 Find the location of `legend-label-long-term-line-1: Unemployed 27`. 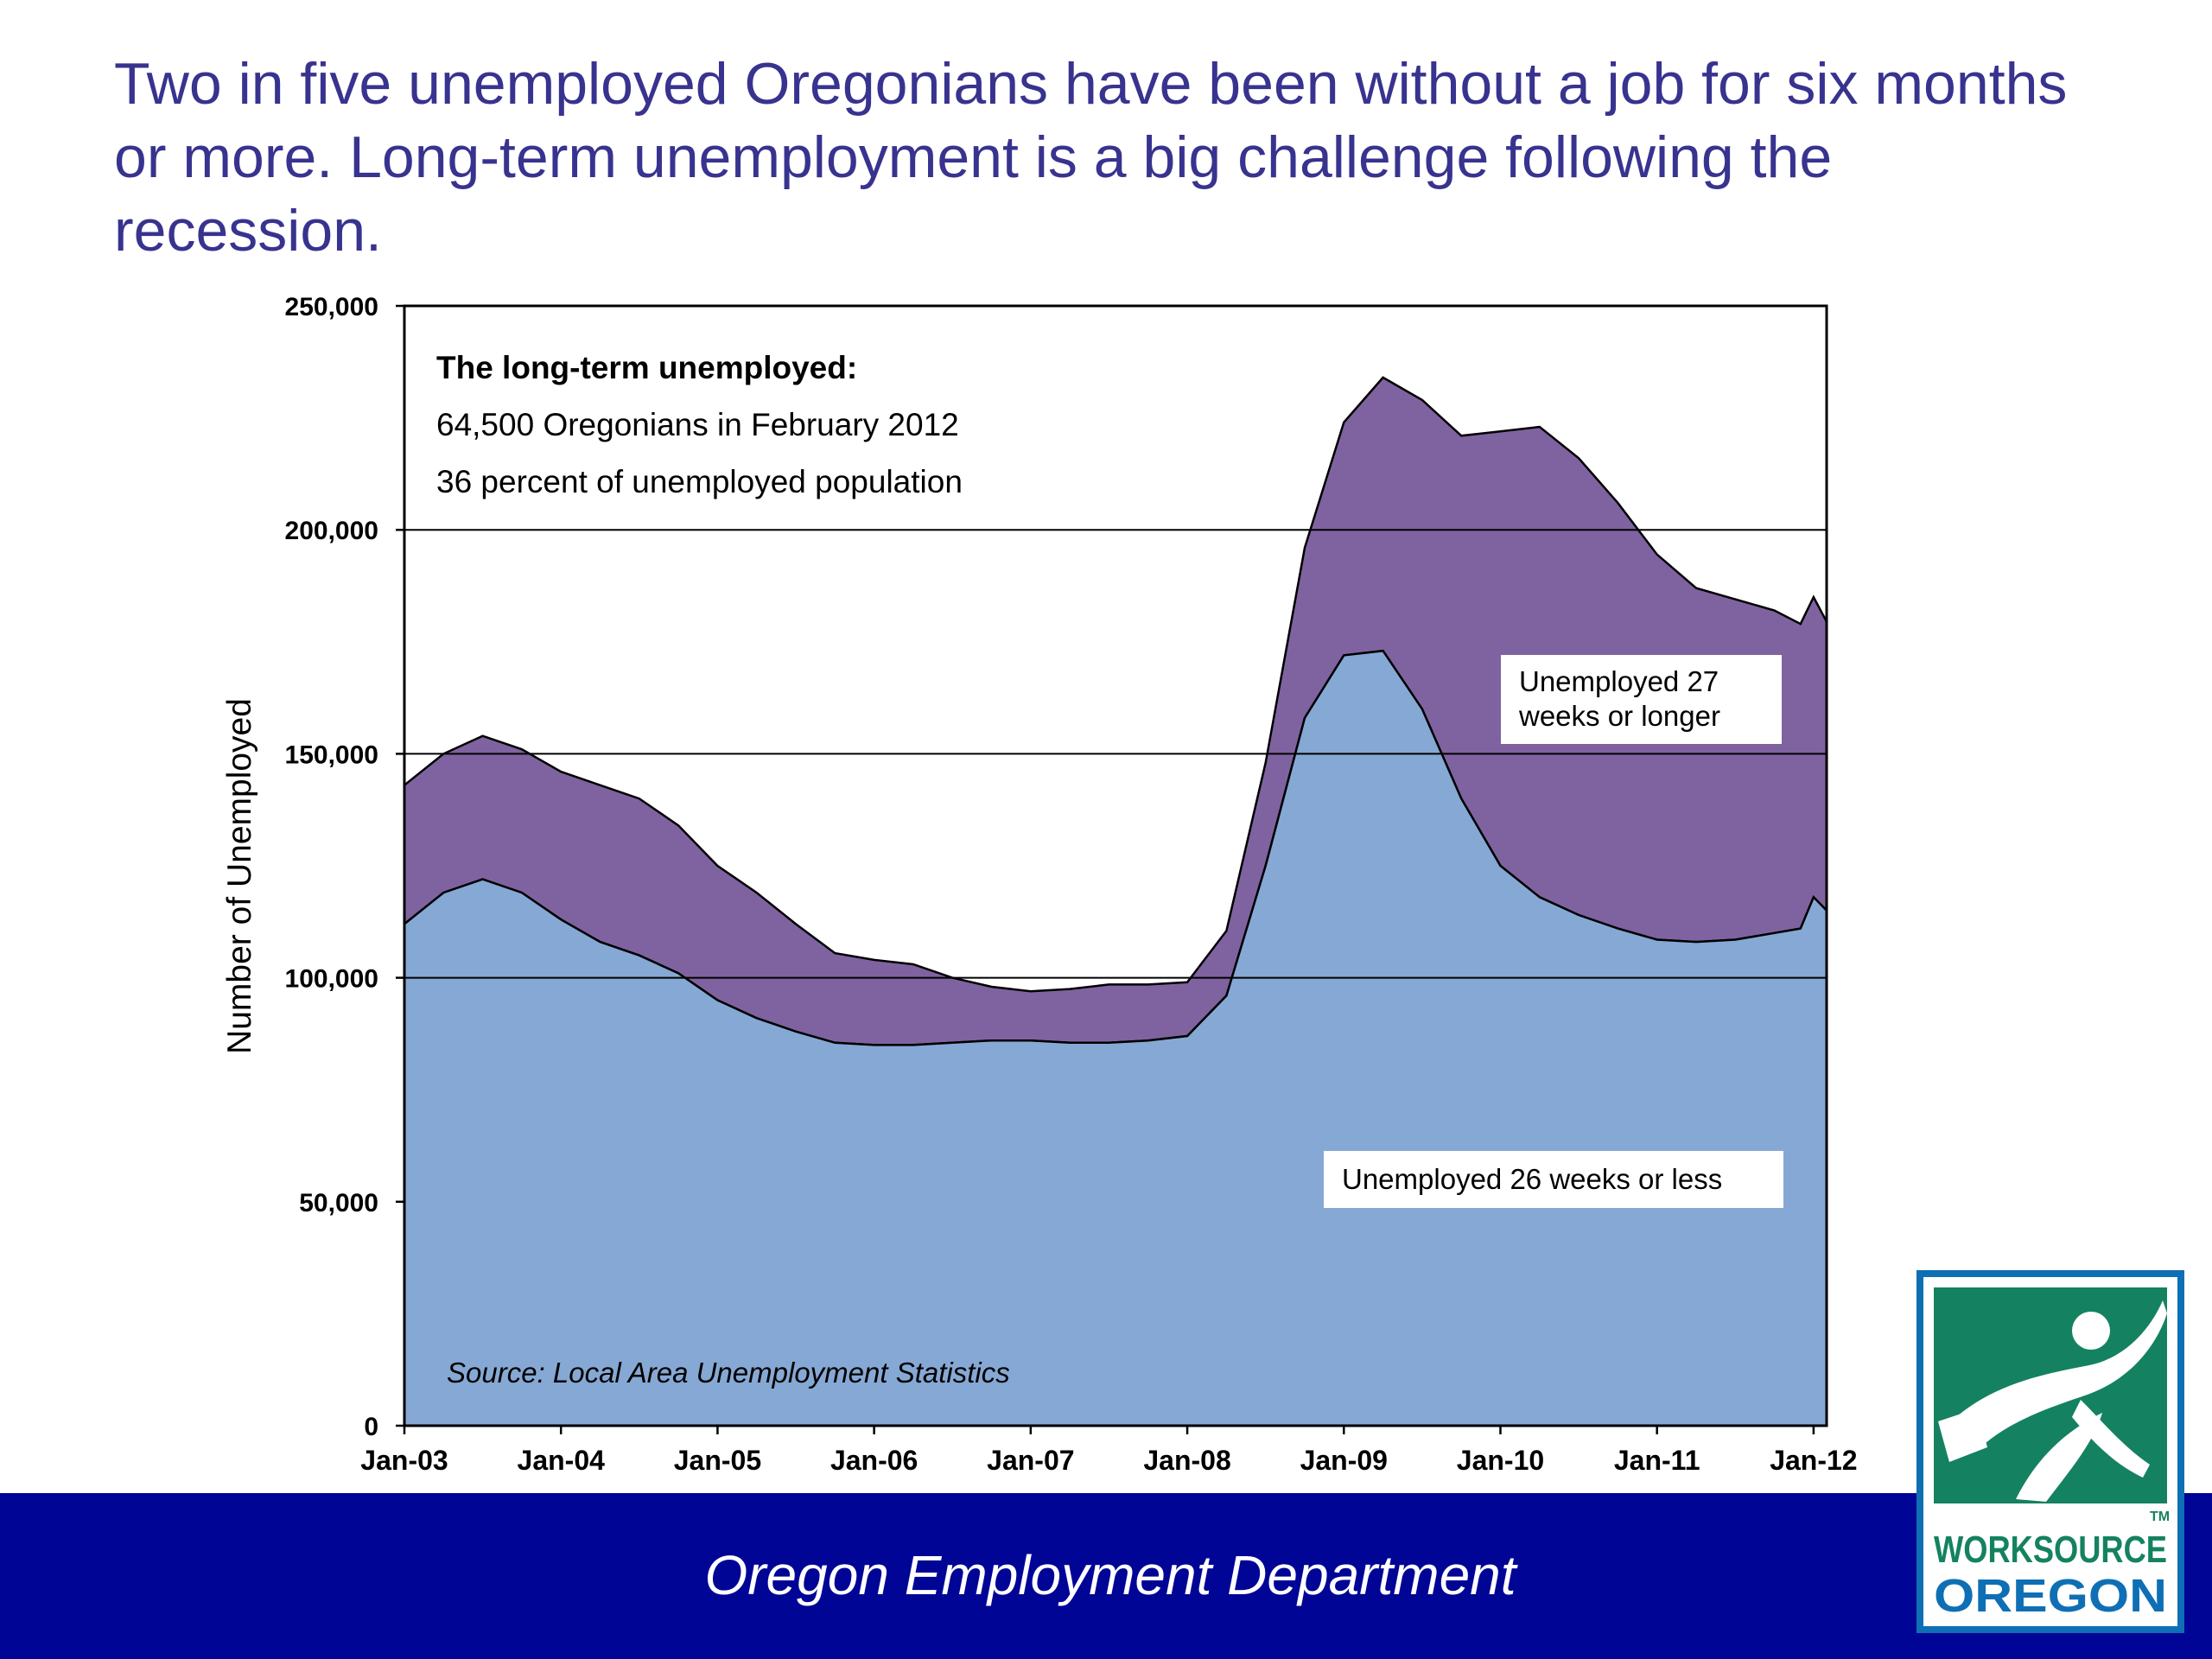

legend-label-long-term-line-1: Unemployed 27 is located at coordinates (1619, 681).